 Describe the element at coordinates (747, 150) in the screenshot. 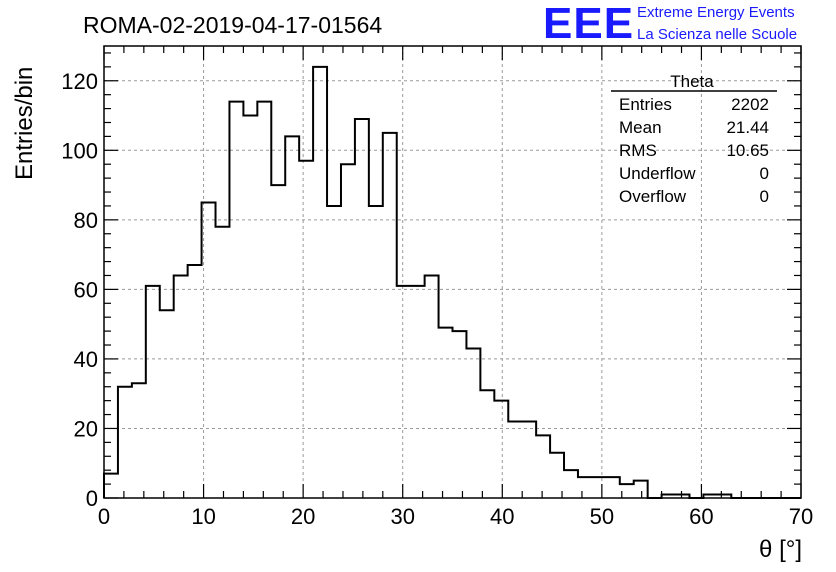

I see `stats-row-value: 10.65` at that location.